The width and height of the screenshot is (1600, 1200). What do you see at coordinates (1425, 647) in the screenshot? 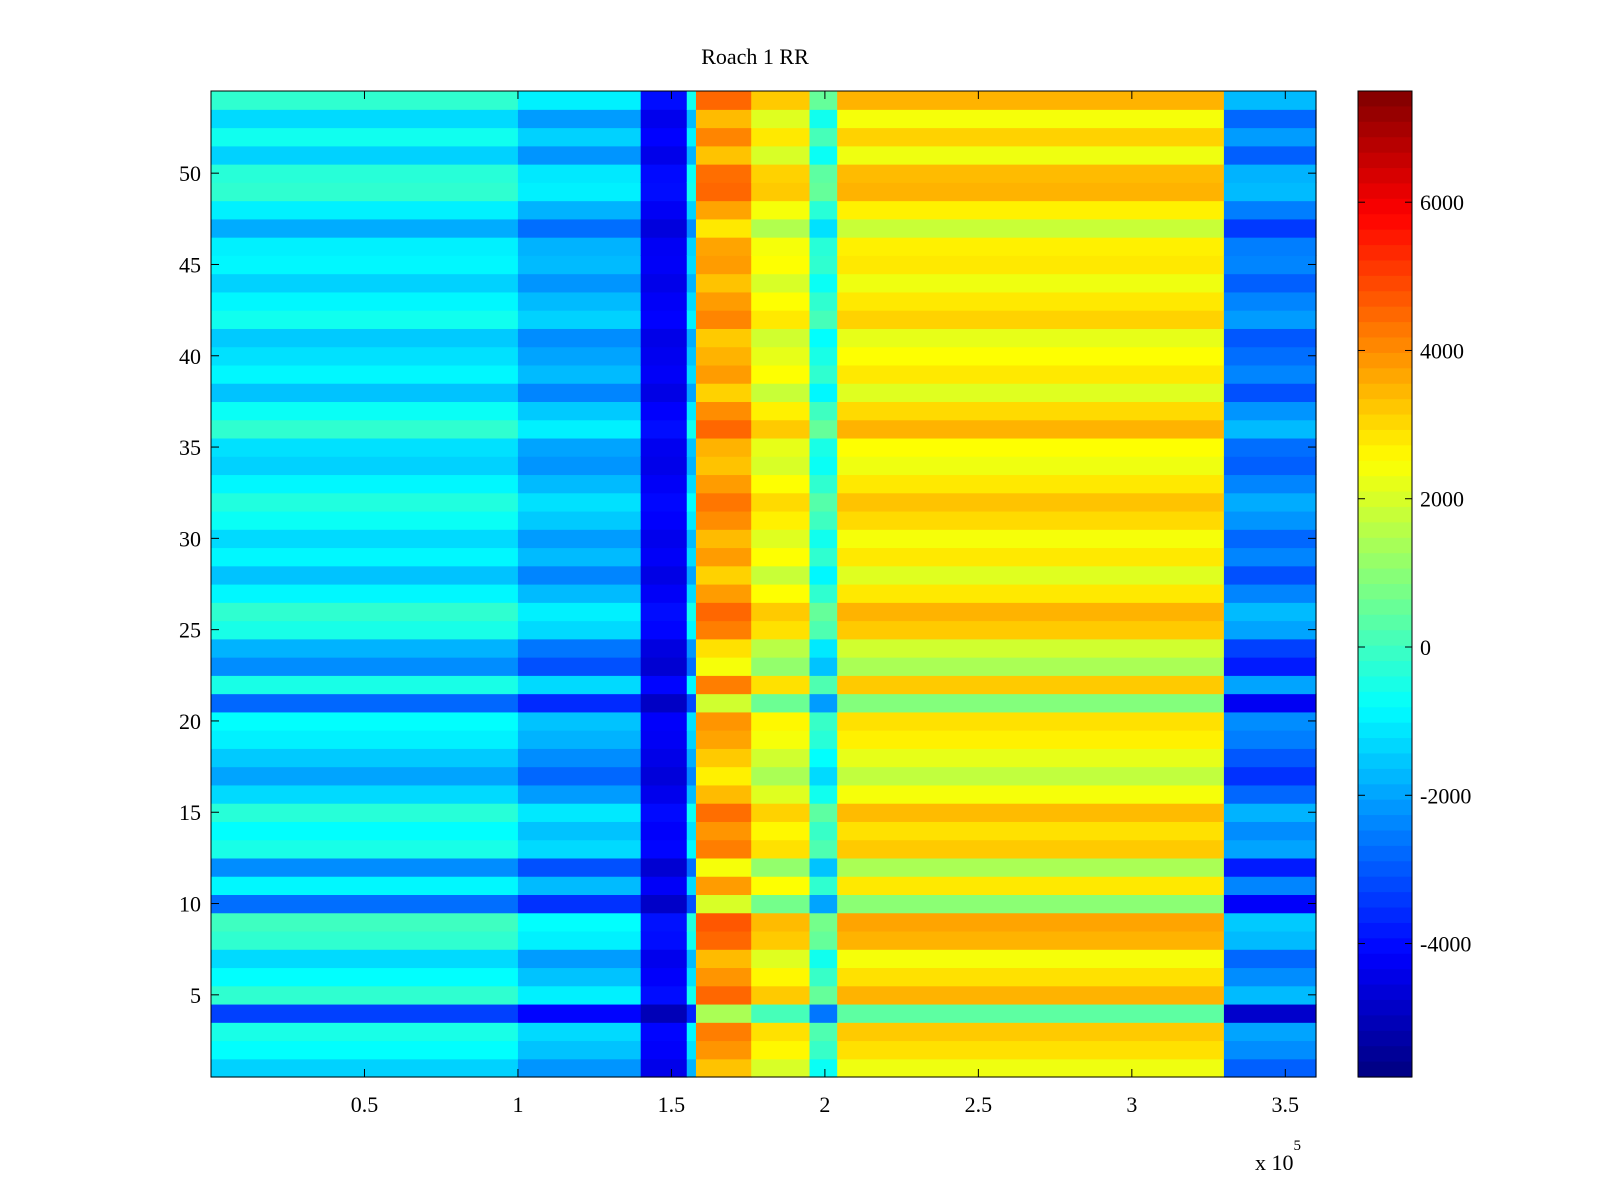
I see `colorbar-tick-label: 0` at bounding box center [1425, 647].